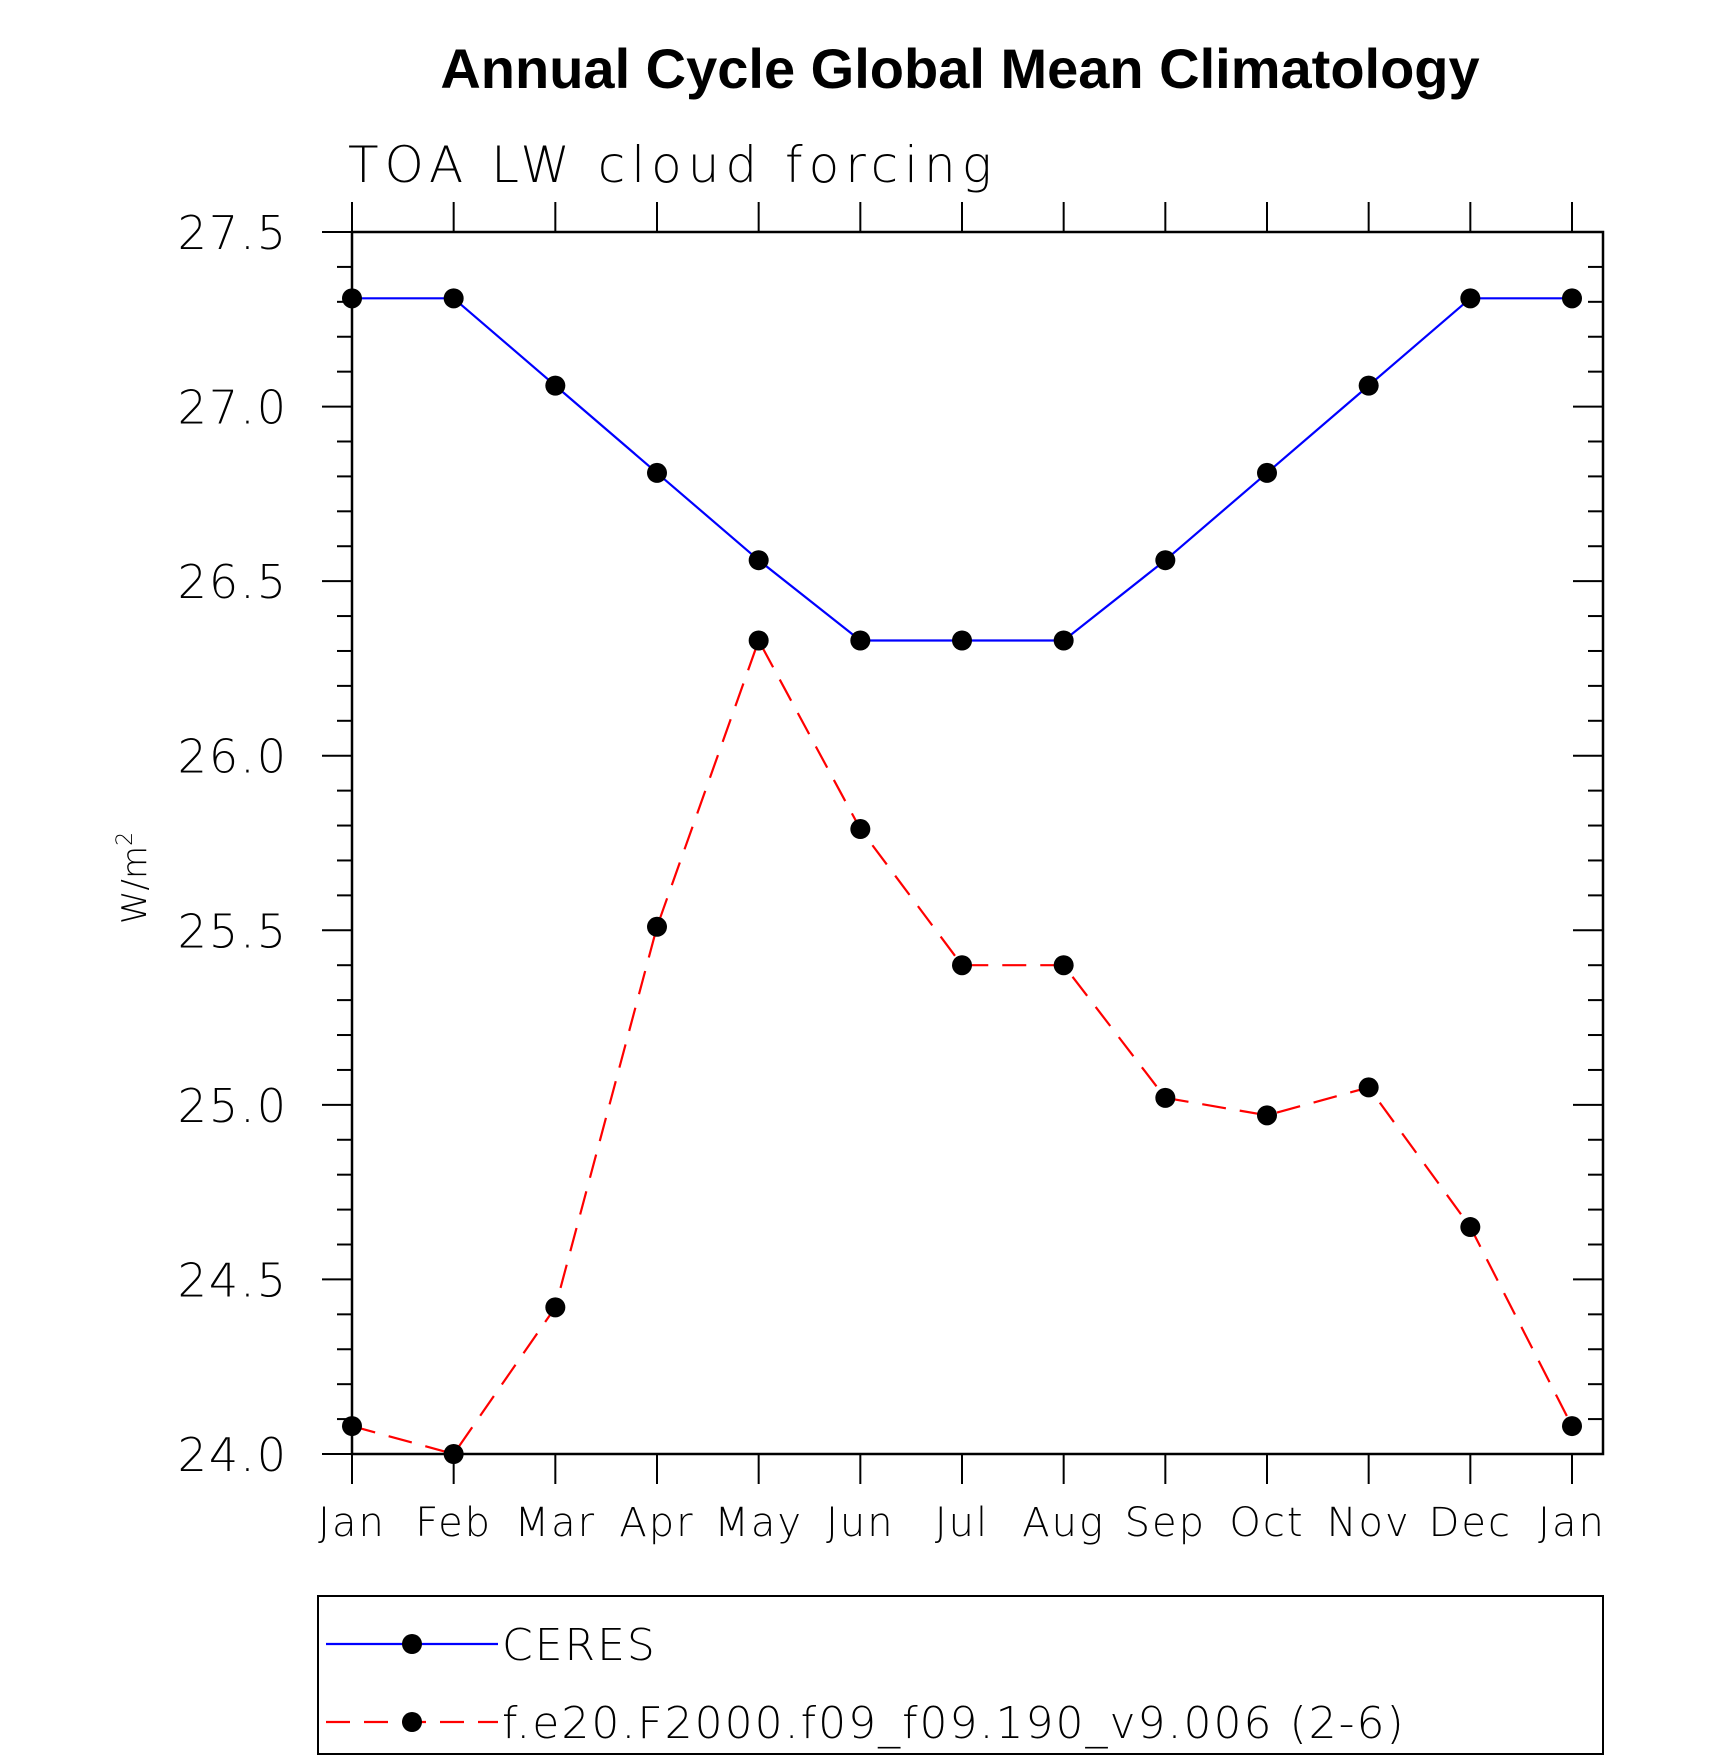  What do you see at coordinates (555, 1523) in the screenshot?
I see `x-tick-label: Mar` at bounding box center [555, 1523].